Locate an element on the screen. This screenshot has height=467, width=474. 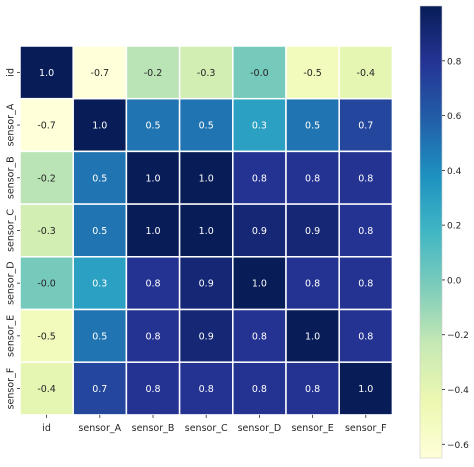
column-label: sensor_E is located at coordinates (312, 428).